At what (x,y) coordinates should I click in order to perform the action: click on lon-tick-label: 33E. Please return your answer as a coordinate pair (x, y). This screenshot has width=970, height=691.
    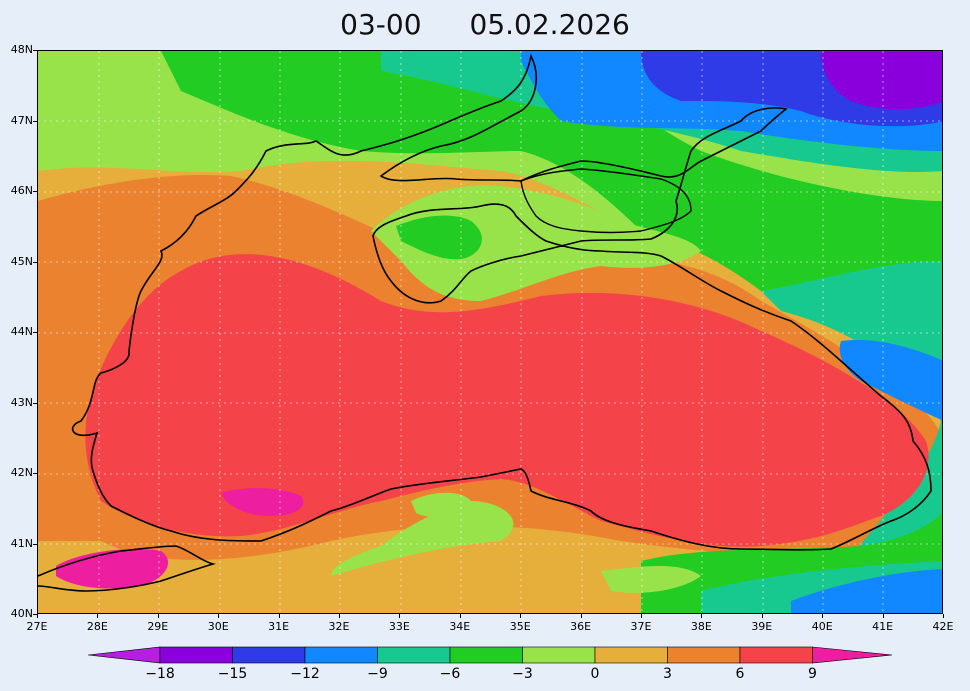
    Looking at the image, I should click on (399, 626).